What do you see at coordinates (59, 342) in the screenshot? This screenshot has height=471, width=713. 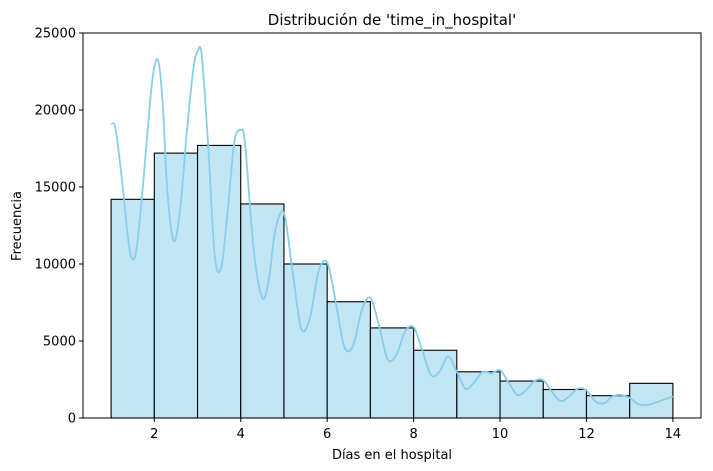 I see `y-tick-label: 5000` at bounding box center [59, 342].